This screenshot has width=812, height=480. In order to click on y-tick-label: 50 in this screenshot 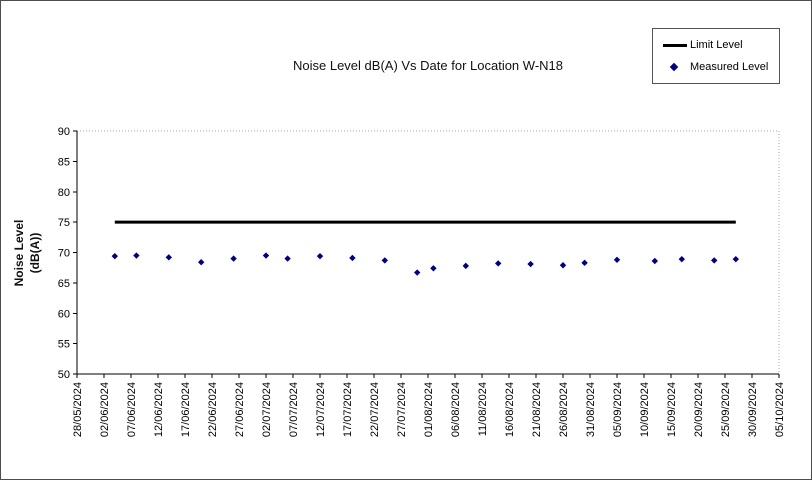, I will do `click(64, 375)`.